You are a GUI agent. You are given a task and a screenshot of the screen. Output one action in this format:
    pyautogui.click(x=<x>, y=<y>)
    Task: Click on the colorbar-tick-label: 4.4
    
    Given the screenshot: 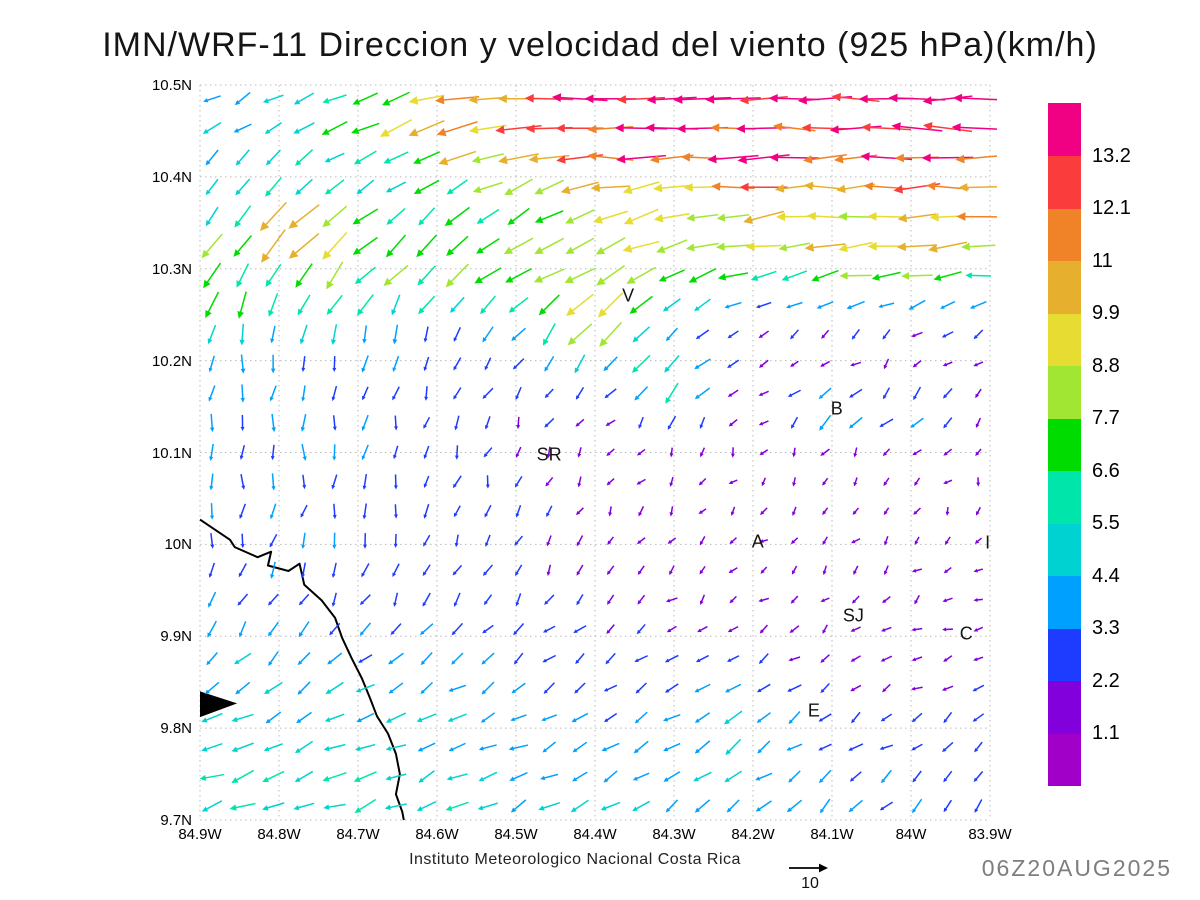 What is the action you would take?
    pyautogui.click(x=1106, y=575)
    